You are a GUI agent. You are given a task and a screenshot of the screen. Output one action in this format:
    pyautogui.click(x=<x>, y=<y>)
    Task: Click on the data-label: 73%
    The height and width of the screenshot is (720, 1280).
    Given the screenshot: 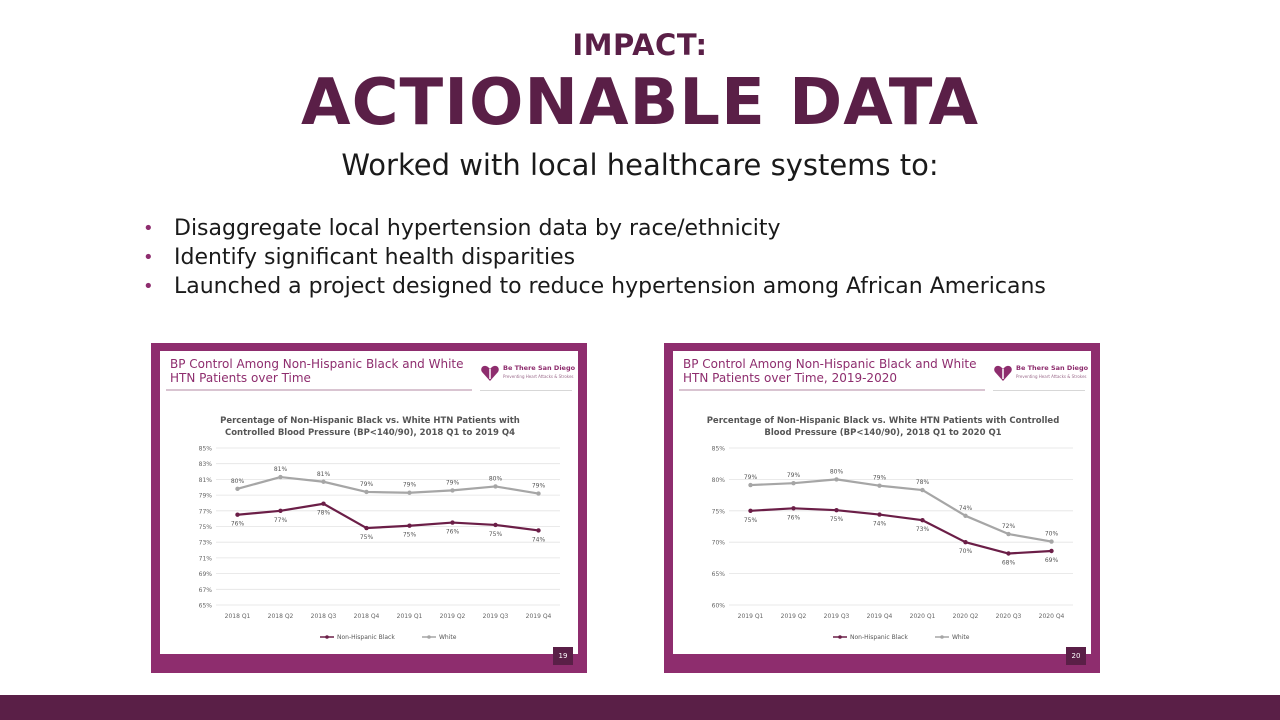 What is the action you would take?
    pyautogui.click(x=923, y=529)
    